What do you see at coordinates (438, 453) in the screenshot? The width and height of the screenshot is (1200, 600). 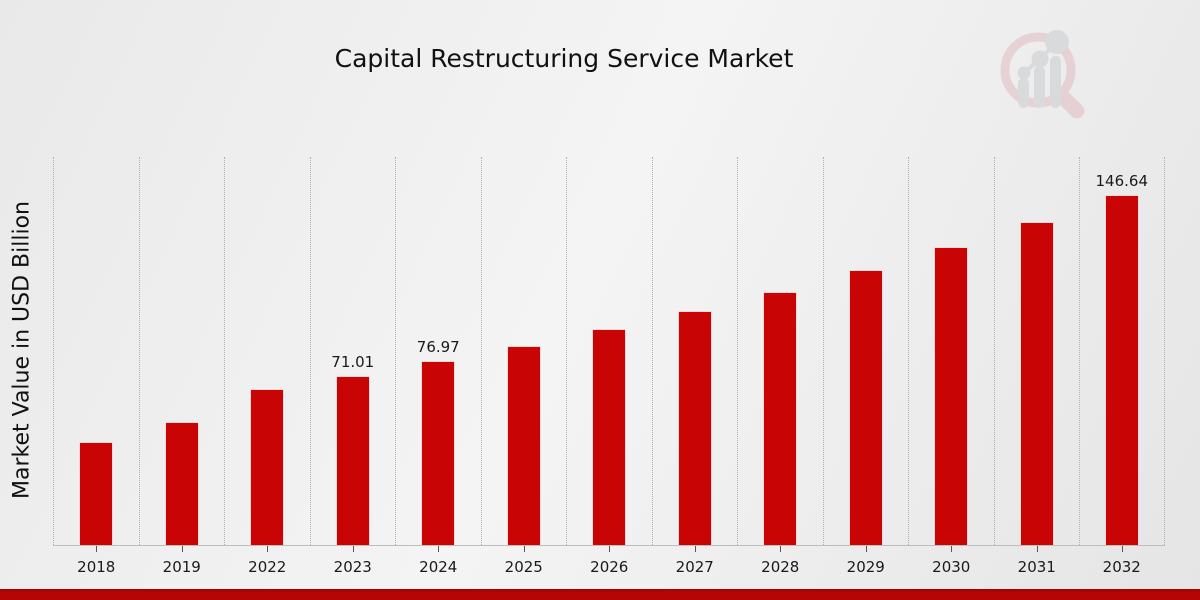 I see `bar-2024` at bounding box center [438, 453].